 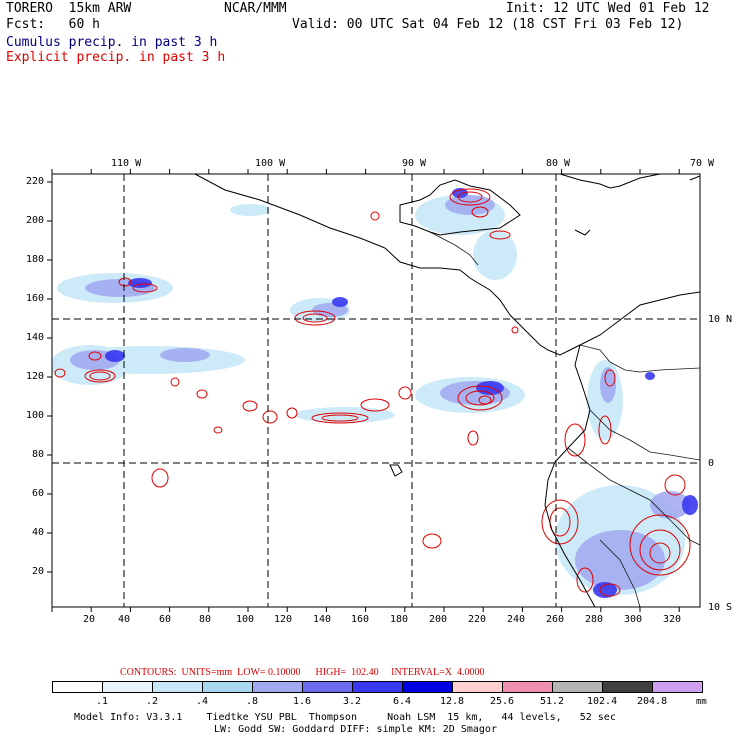 I want to click on x-tick-label: 120, so click(x=283, y=619).